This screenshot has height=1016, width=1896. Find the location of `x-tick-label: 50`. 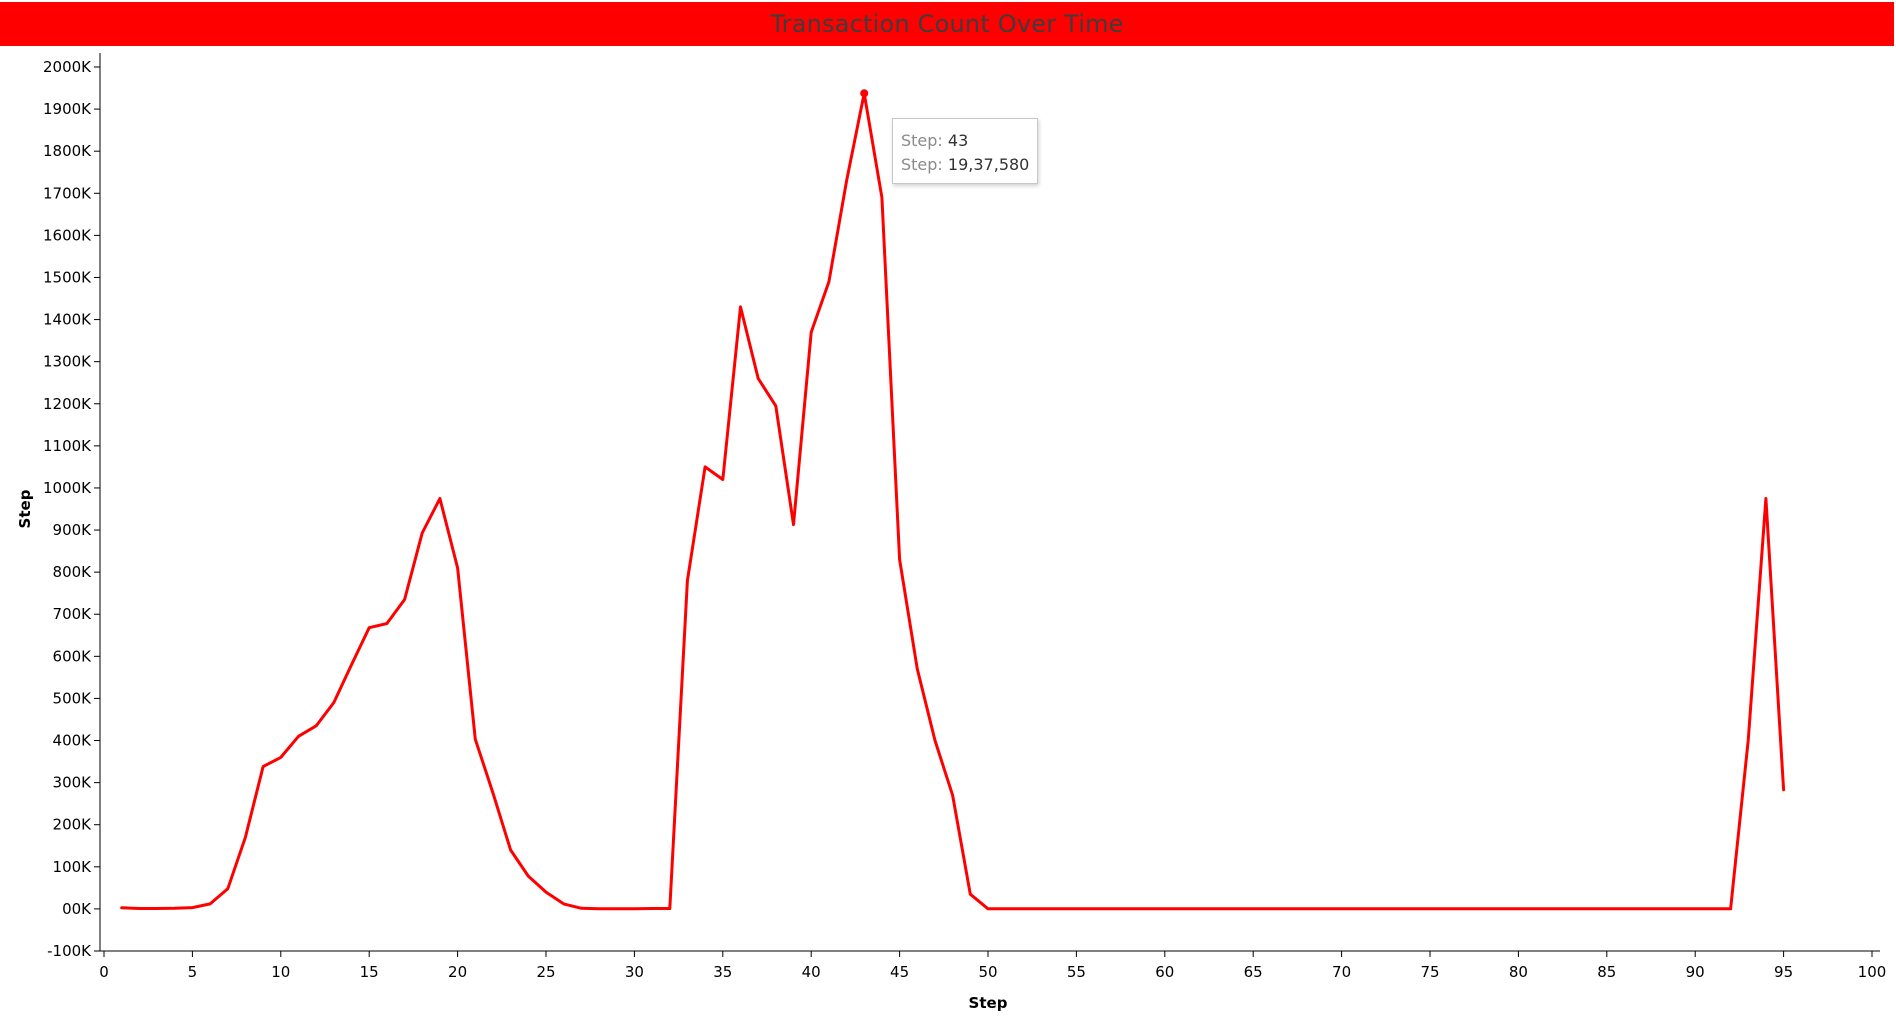

x-tick-label: 50 is located at coordinates (987, 972).